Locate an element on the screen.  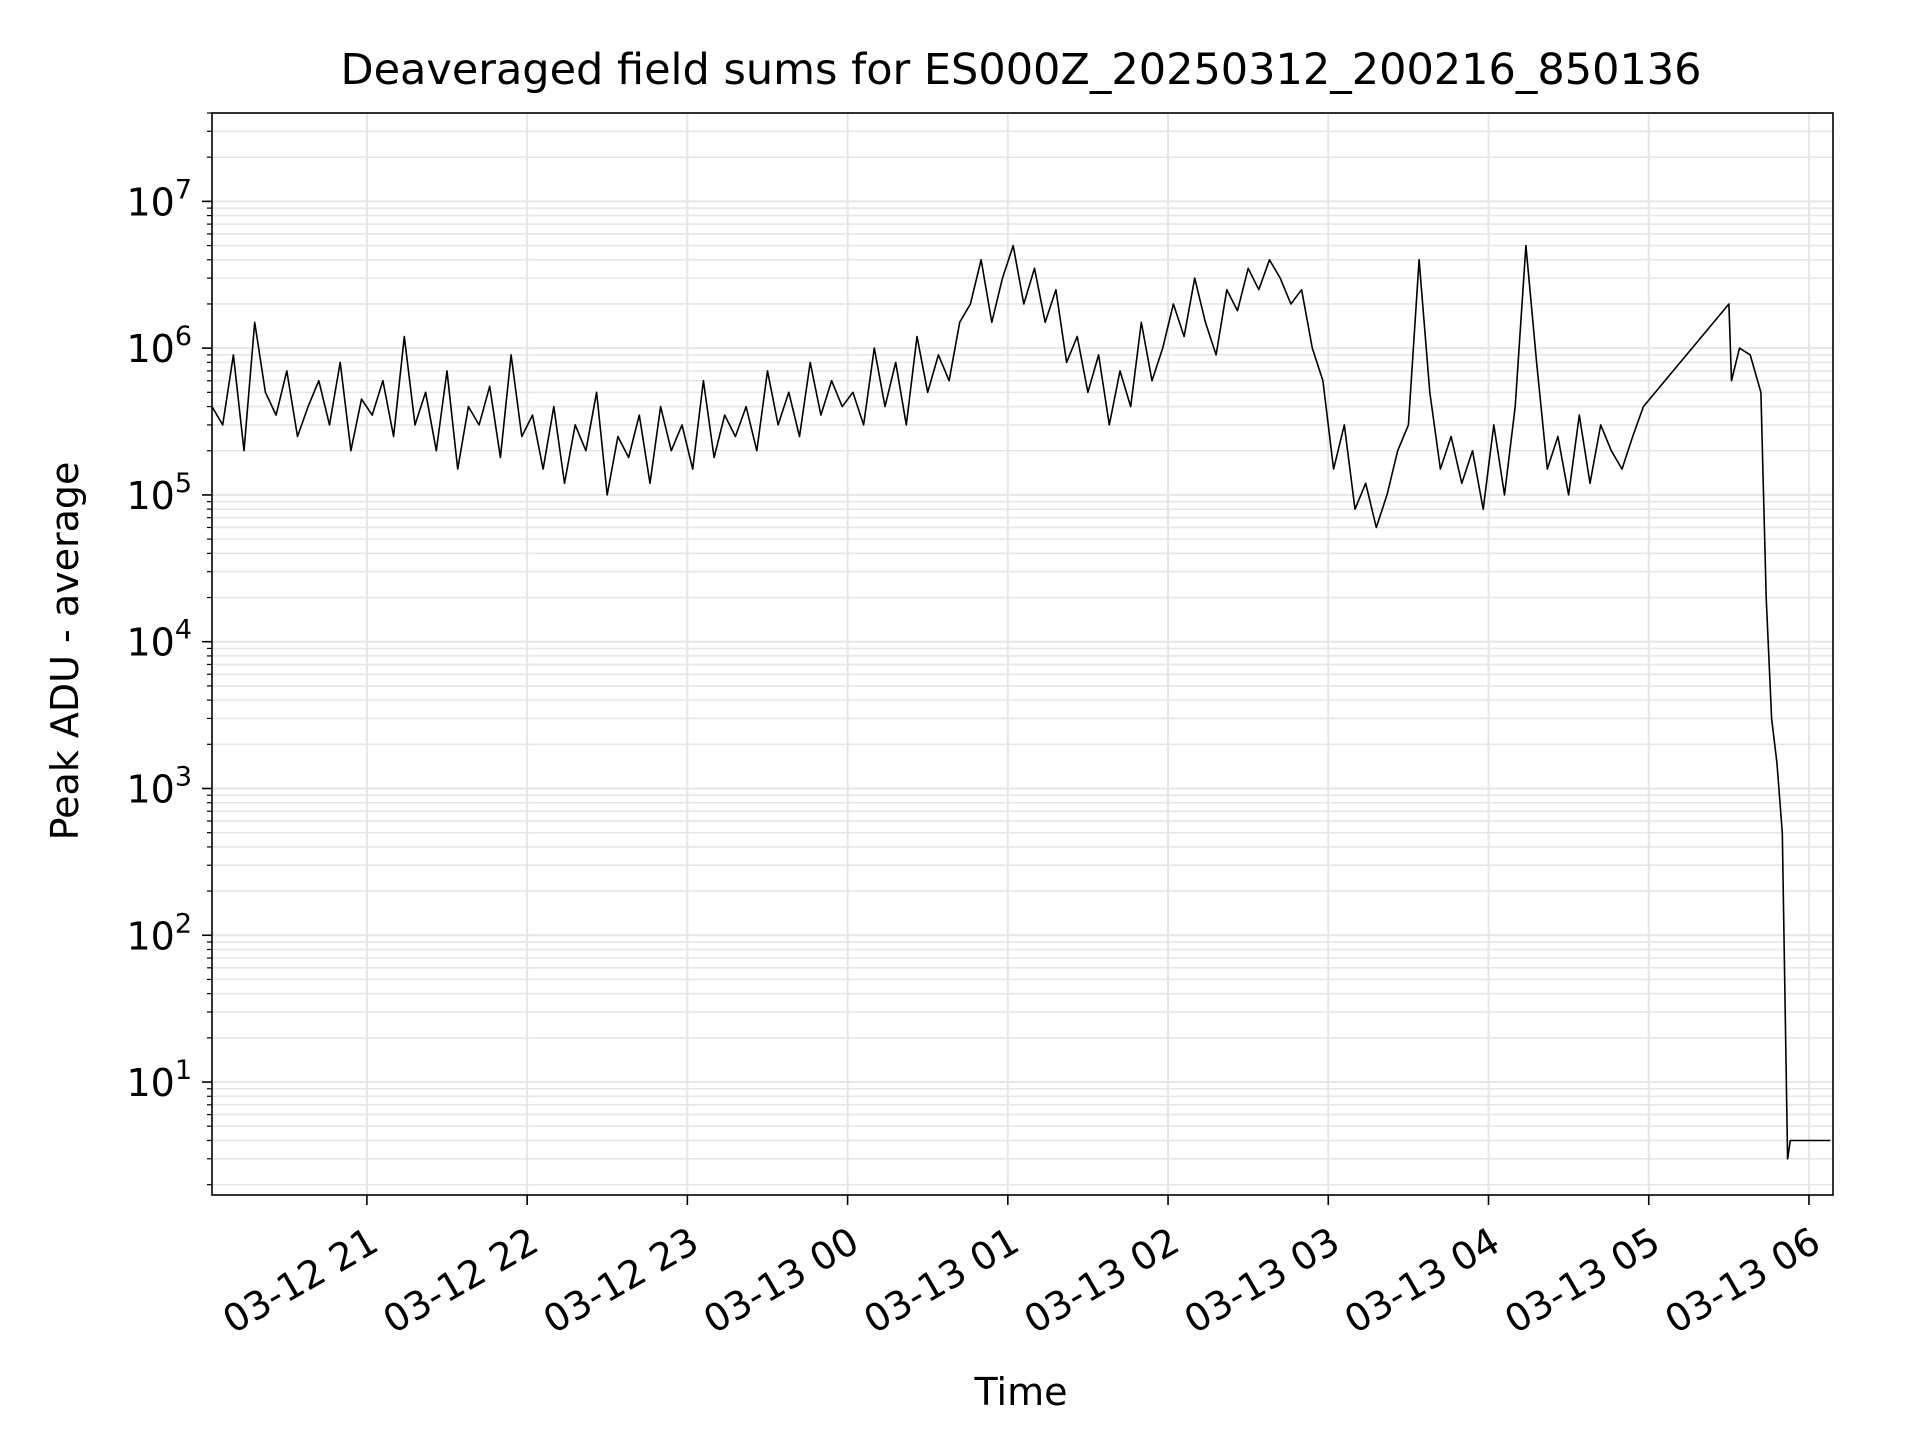
y-tick-label: 10⁶ is located at coordinates (159, 346).